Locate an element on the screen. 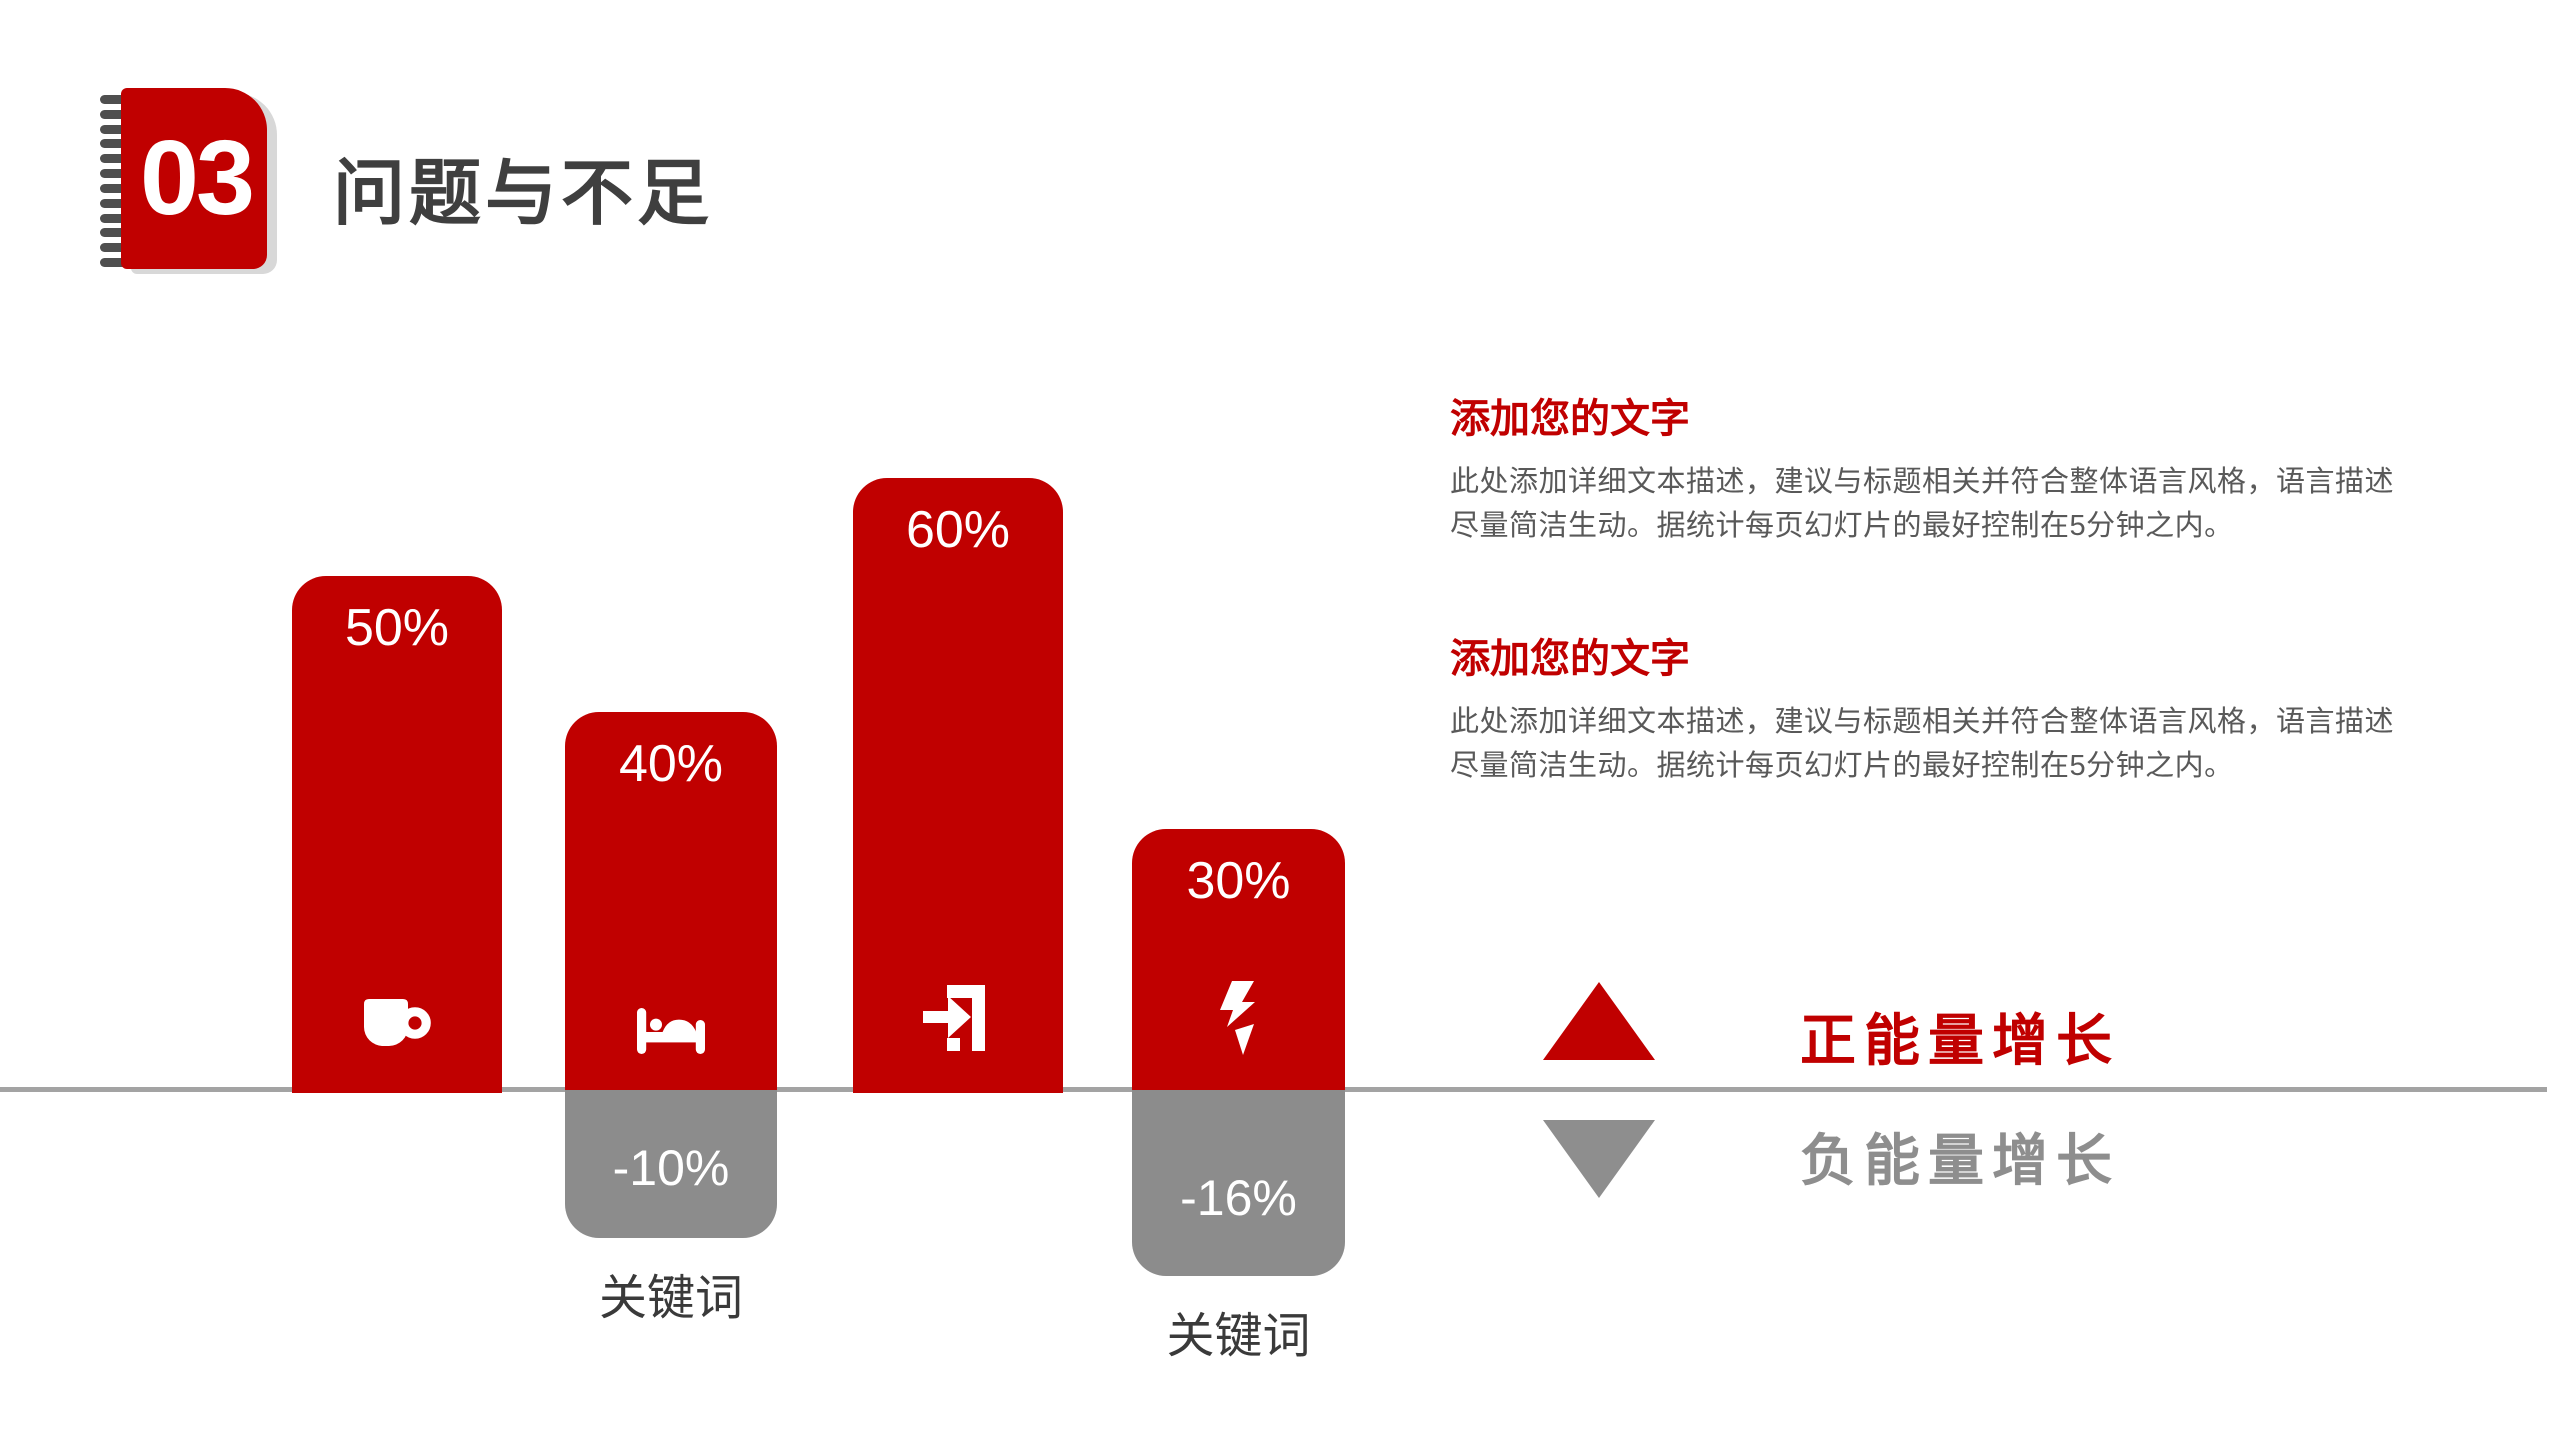  bar-2-positive: 40% is located at coordinates (671, 902).